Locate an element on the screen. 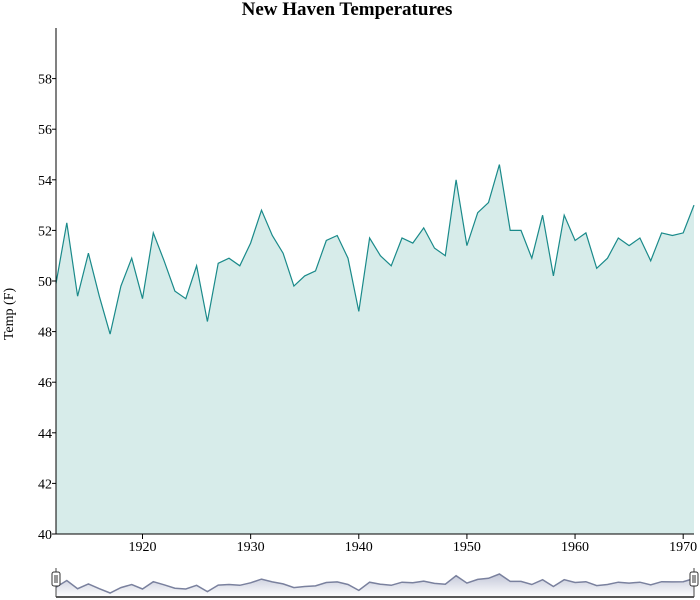  x-tick-label: 1940 is located at coordinates (359, 547).